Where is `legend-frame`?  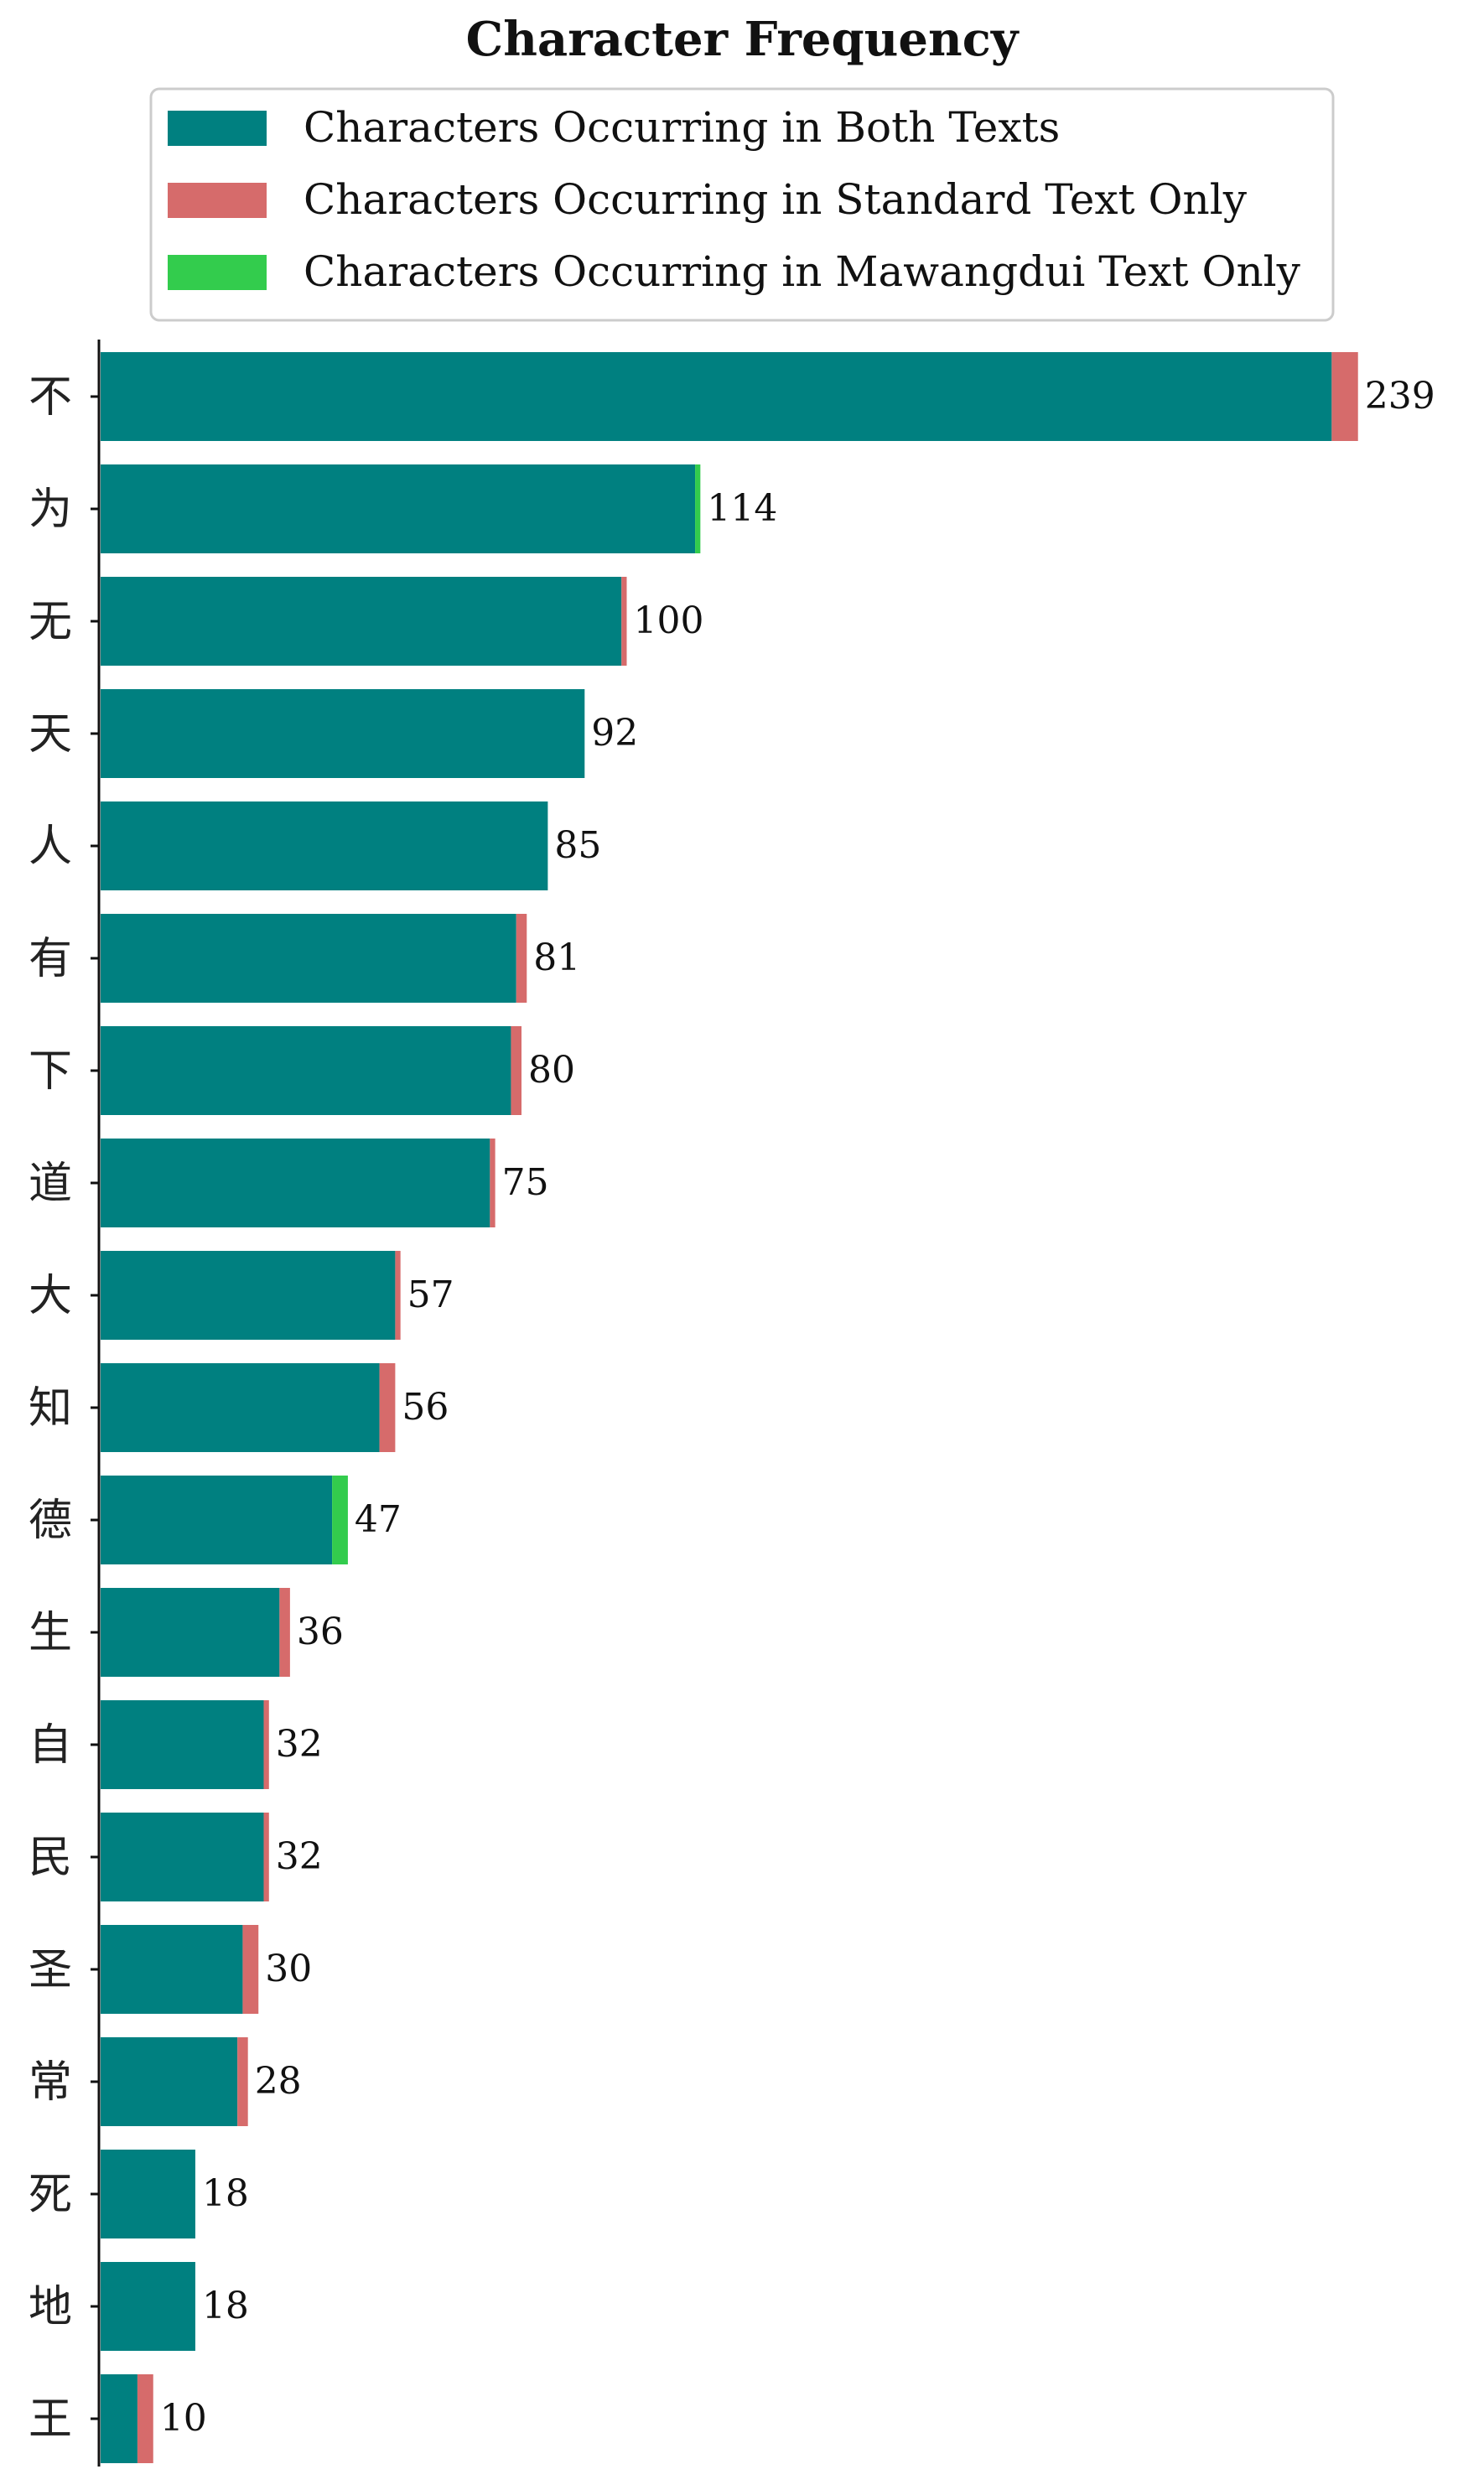 legend-frame is located at coordinates (742, 204).